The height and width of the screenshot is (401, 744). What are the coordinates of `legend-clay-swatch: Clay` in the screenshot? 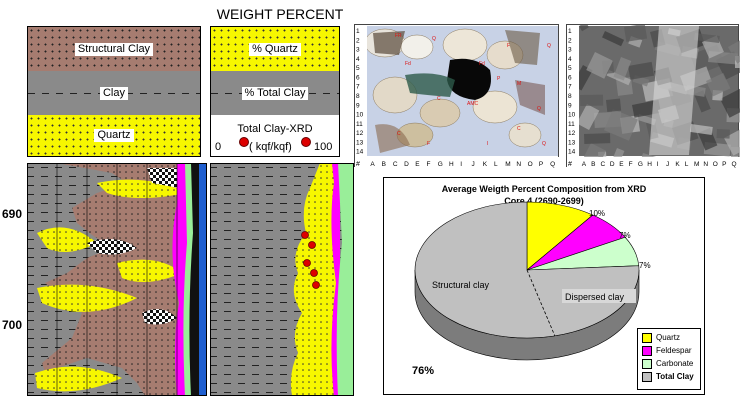 It's located at (114, 93).